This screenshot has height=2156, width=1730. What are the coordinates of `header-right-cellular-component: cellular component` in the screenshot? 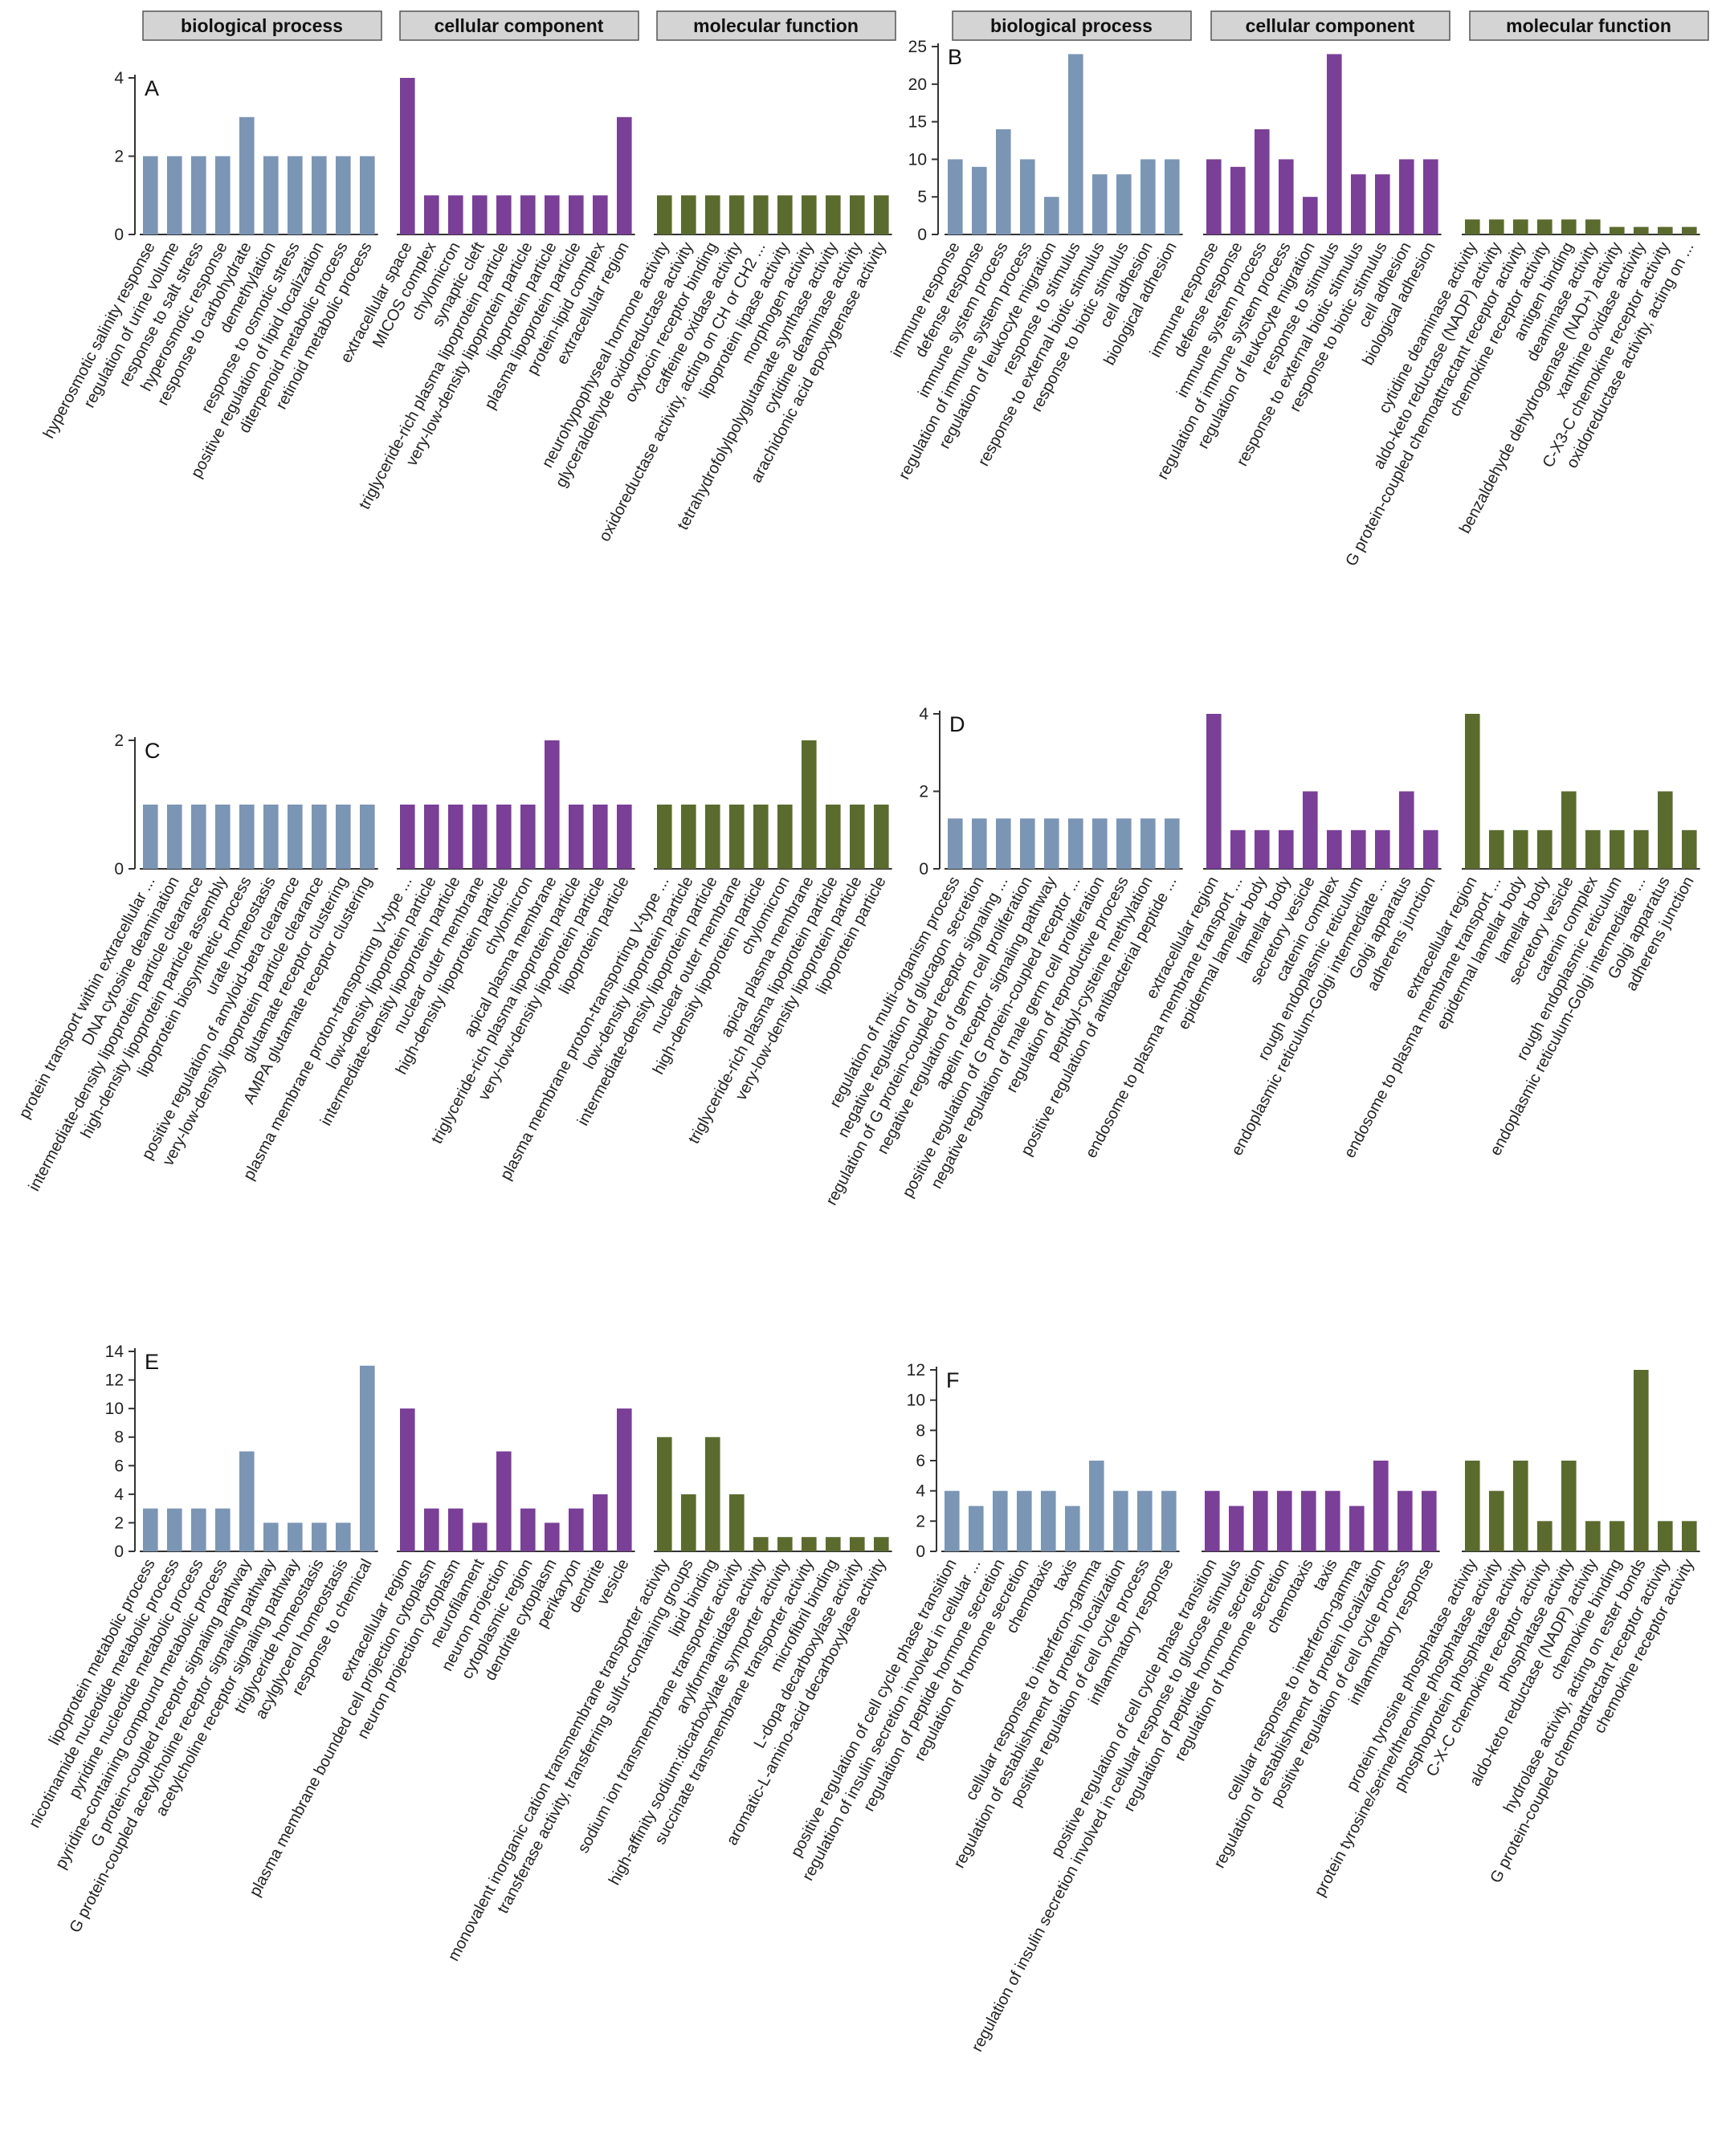 It's located at (1331, 25).